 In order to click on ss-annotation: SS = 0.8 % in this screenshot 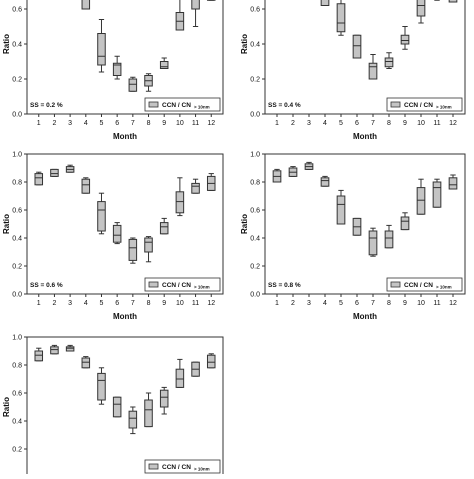, I will do `click(284, 285)`.